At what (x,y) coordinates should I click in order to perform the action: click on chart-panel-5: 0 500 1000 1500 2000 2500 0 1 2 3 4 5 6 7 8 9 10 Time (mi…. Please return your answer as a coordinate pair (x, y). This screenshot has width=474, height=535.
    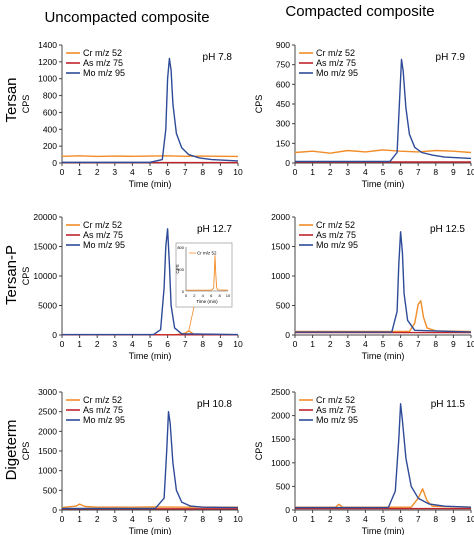
    Looking at the image, I should click on (364, 461).